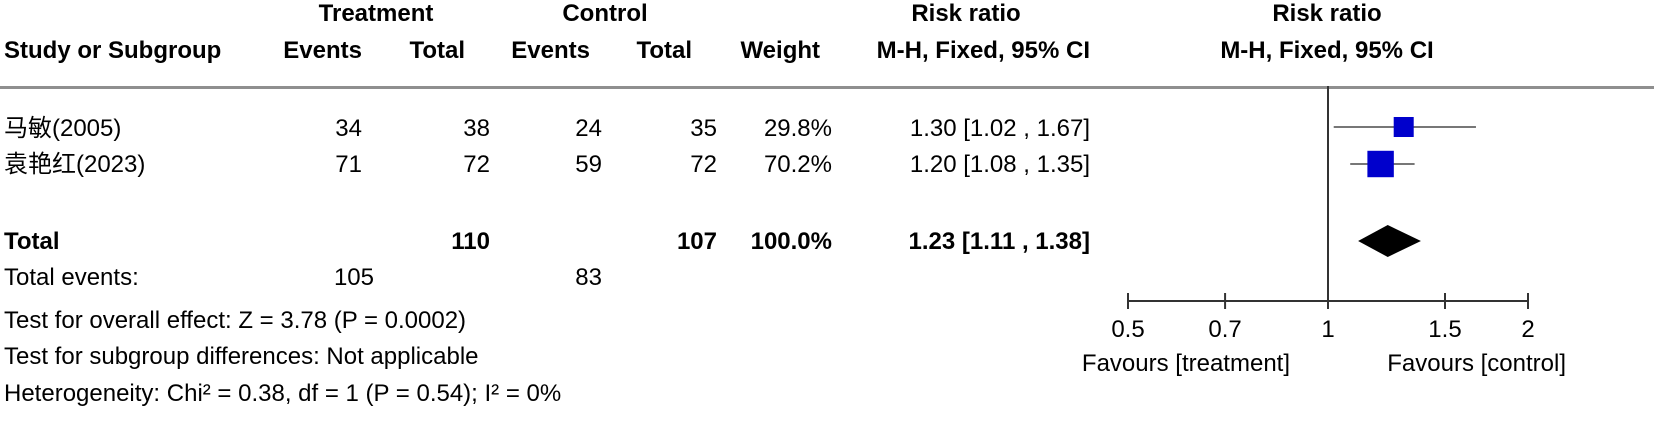  Describe the element at coordinates (376, 13) in the screenshot. I see `header-treatment: Treatment` at that location.